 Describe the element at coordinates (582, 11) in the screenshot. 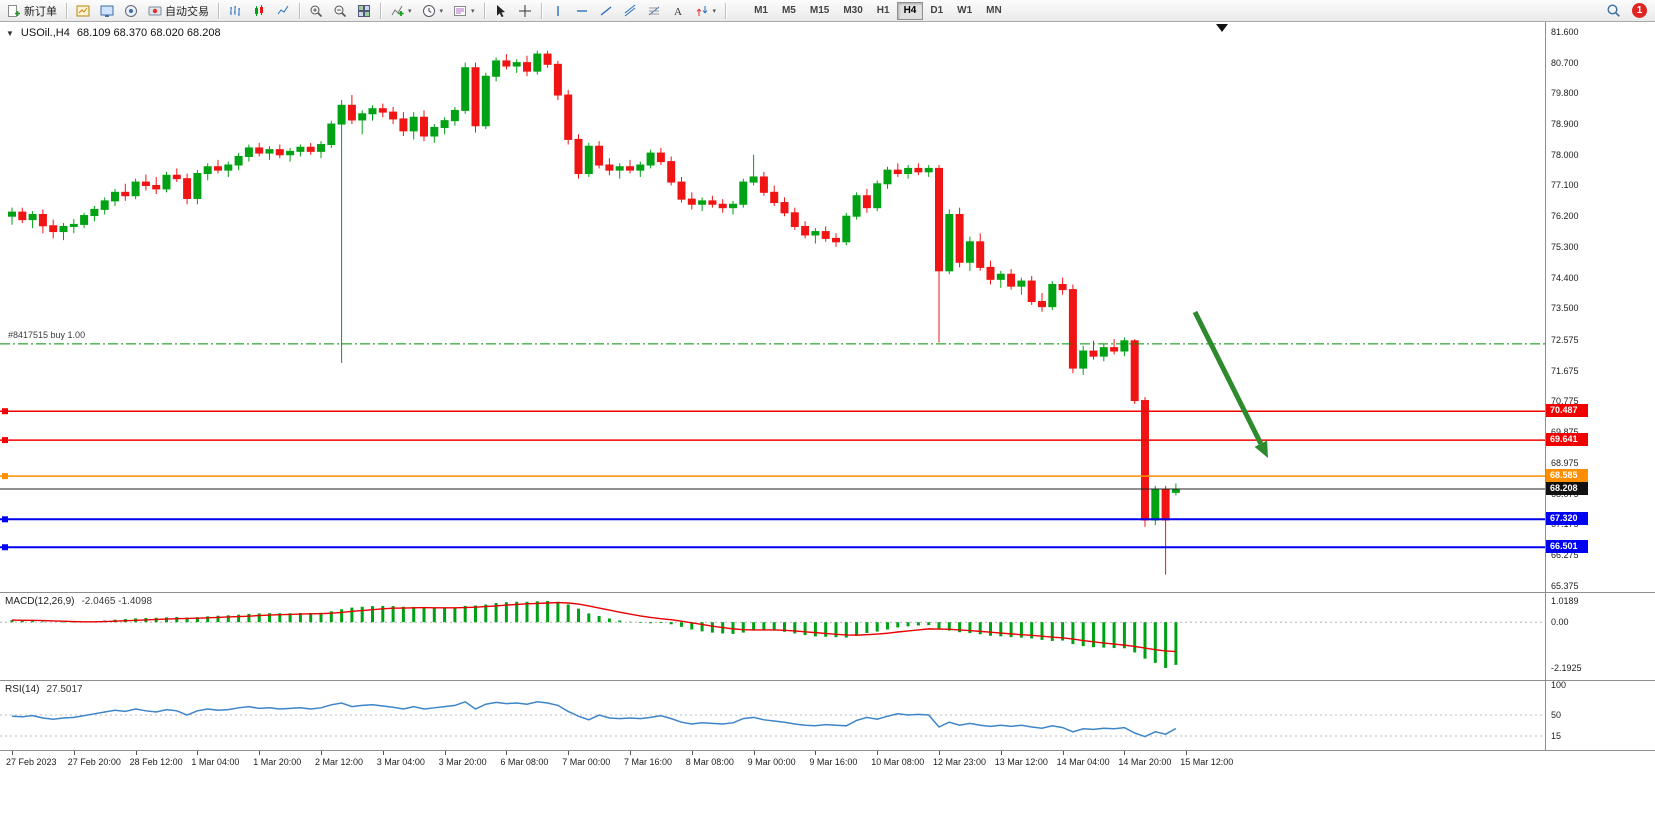

I see `horizontal-line-button` at that location.